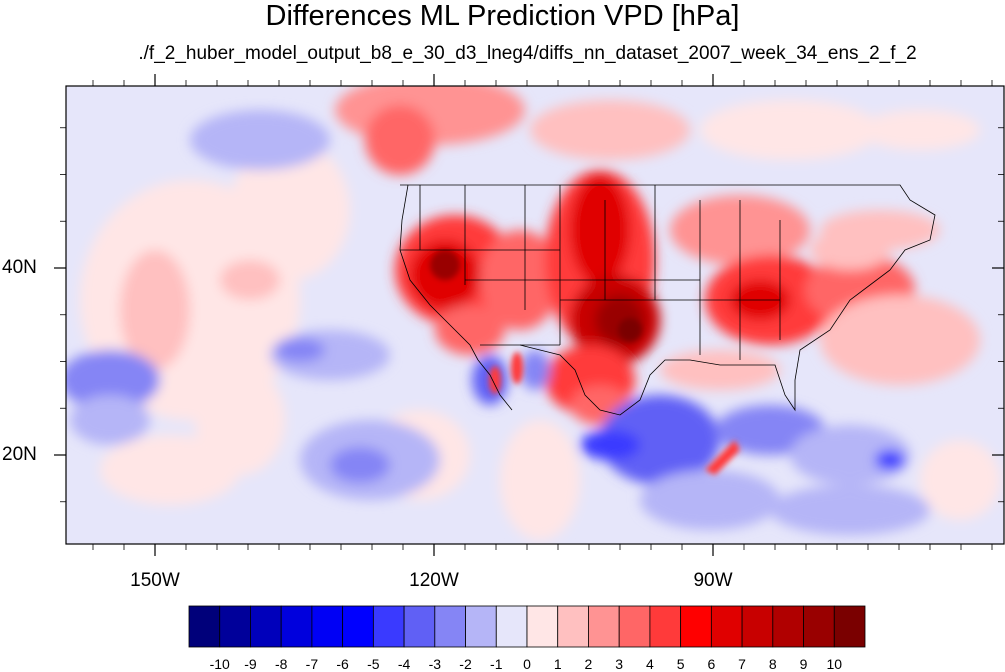  I want to click on map-title: Differences ML Prediction VPD [hPa], so click(502, 16).